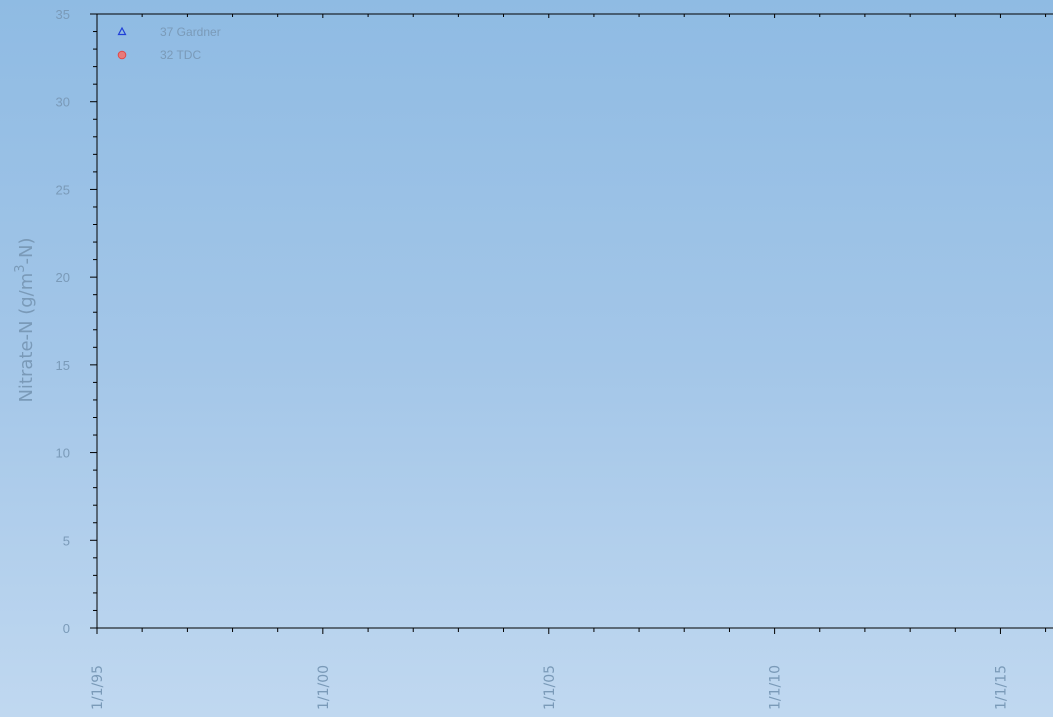  I want to click on y-tick-label: 0, so click(66, 628).